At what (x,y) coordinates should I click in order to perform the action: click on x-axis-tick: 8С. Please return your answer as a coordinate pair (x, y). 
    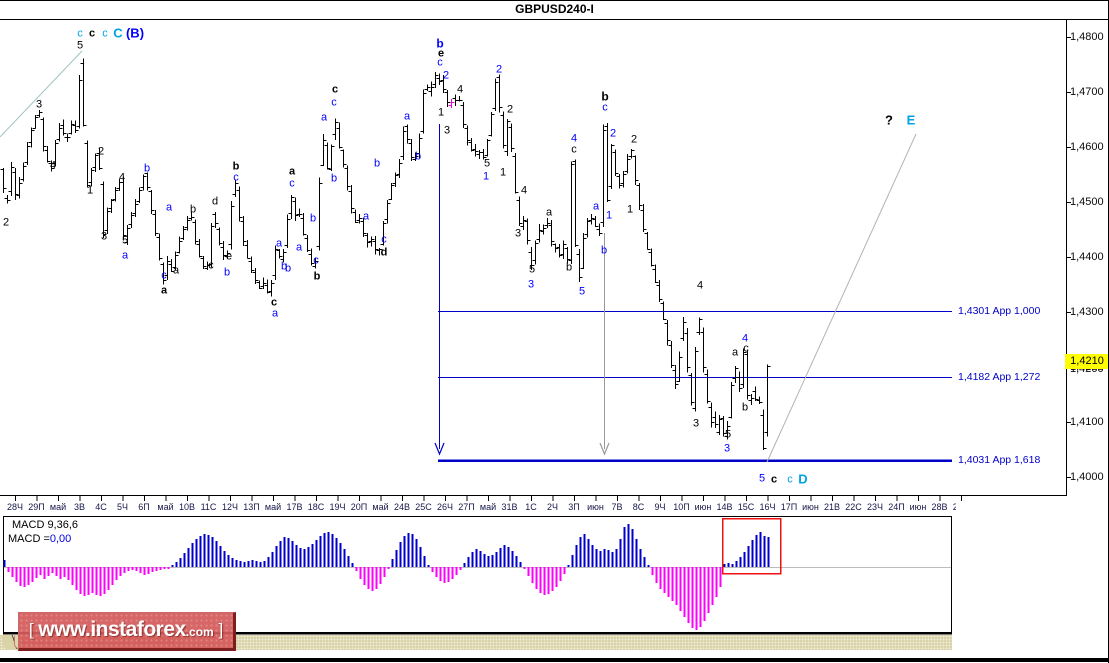
    Looking at the image, I should click on (638, 507).